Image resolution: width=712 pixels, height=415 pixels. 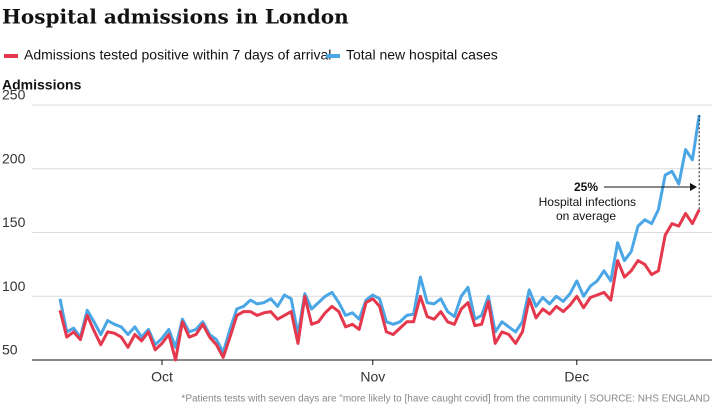 What do you see at coordinates (42, 85) in the screenshot?
I see `y-axis-label: Admissions` at bounding box center [42, 85].